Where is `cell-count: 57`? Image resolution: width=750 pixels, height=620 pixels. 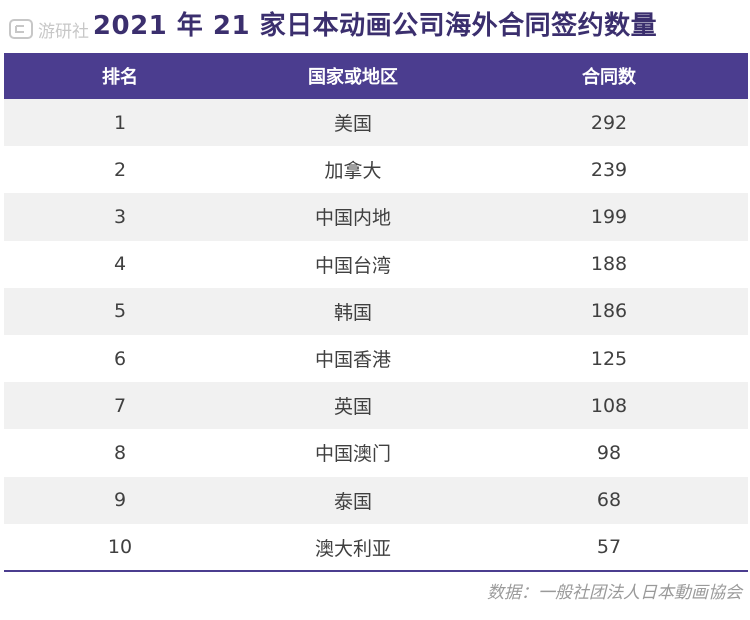 cell-count: 57 is located at coordinates (609, 547).